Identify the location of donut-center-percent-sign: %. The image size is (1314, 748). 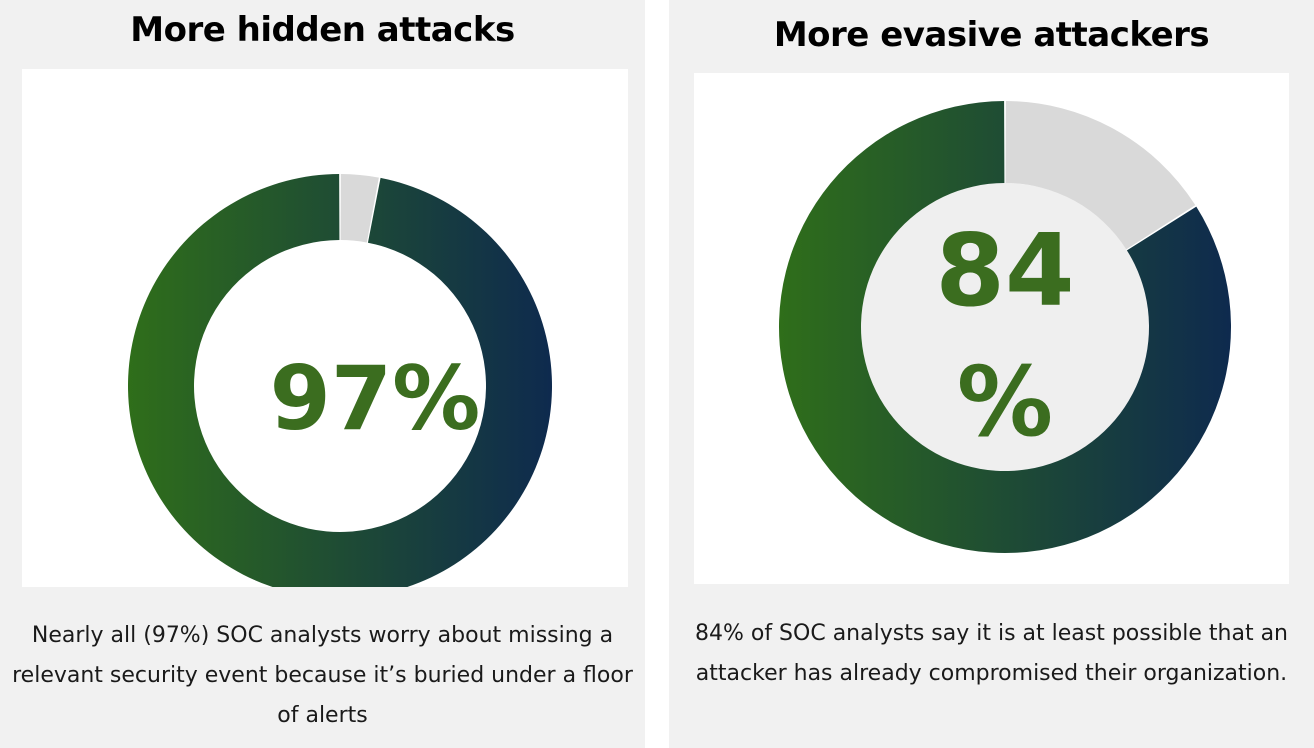
(1005, 402).